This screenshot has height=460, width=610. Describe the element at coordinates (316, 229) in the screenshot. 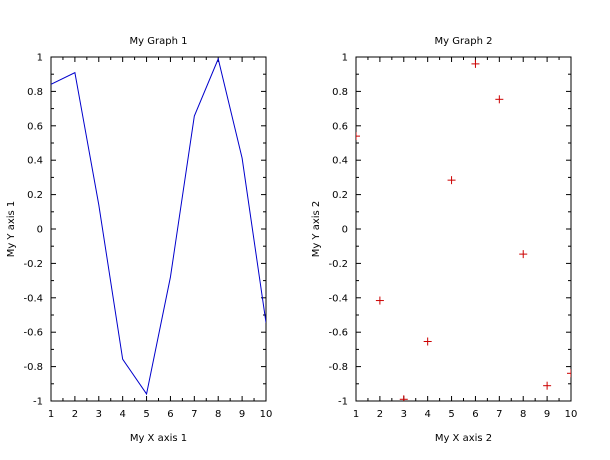

I see `y-axis-label: My Y axis 2` at that location.